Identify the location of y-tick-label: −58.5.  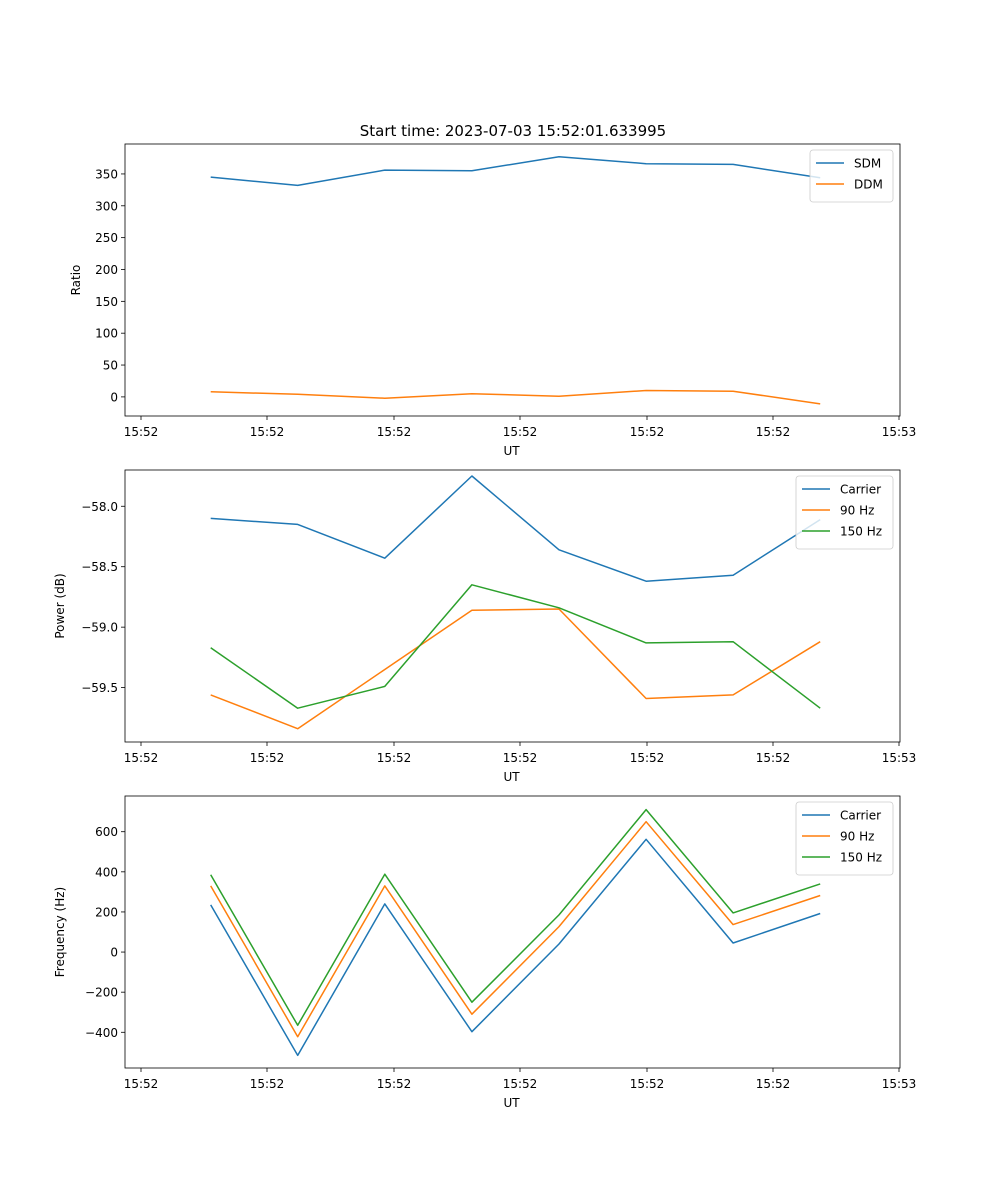
(99, 567).